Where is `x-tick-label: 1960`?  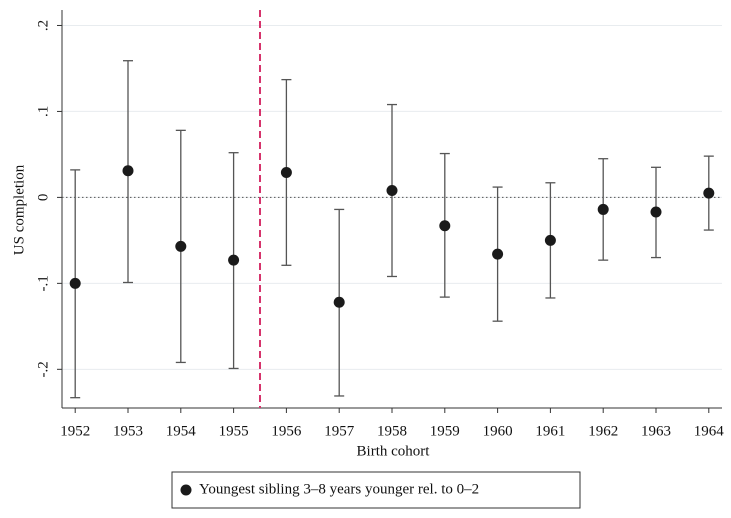
x-tick-label: 1960 is located at coordinates (498, 431).